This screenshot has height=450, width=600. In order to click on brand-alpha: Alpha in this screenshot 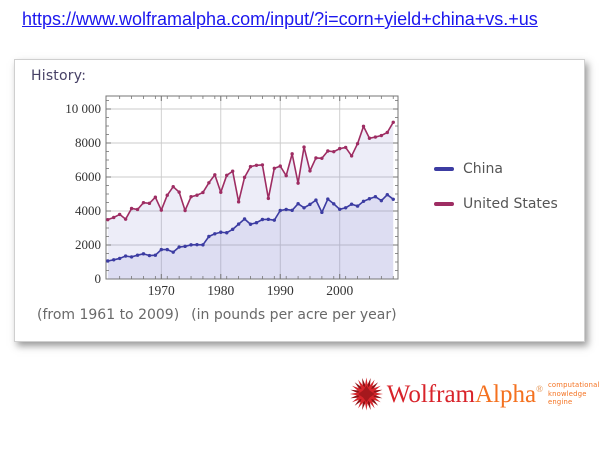, I will do `click(506, 394)`.